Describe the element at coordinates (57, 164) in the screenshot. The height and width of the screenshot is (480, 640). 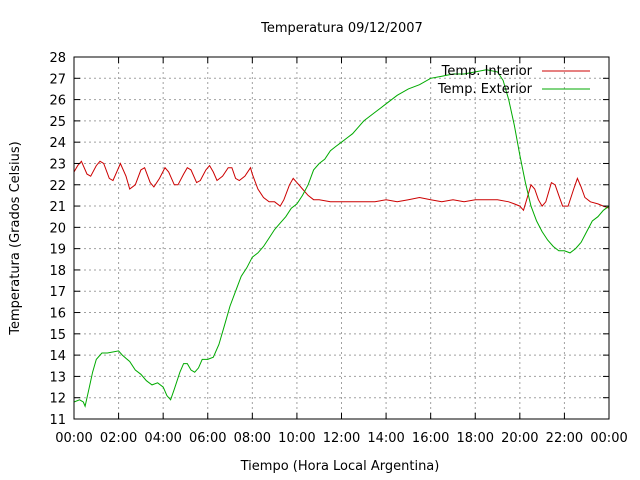
I see `y-tick-label: 23` at that location.